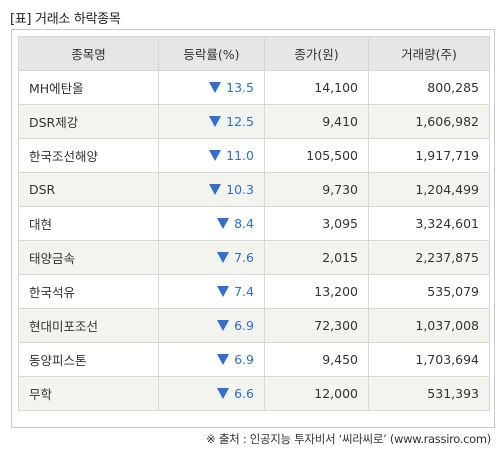  I want to click on change-rate: 10.3, so click(240, 189).